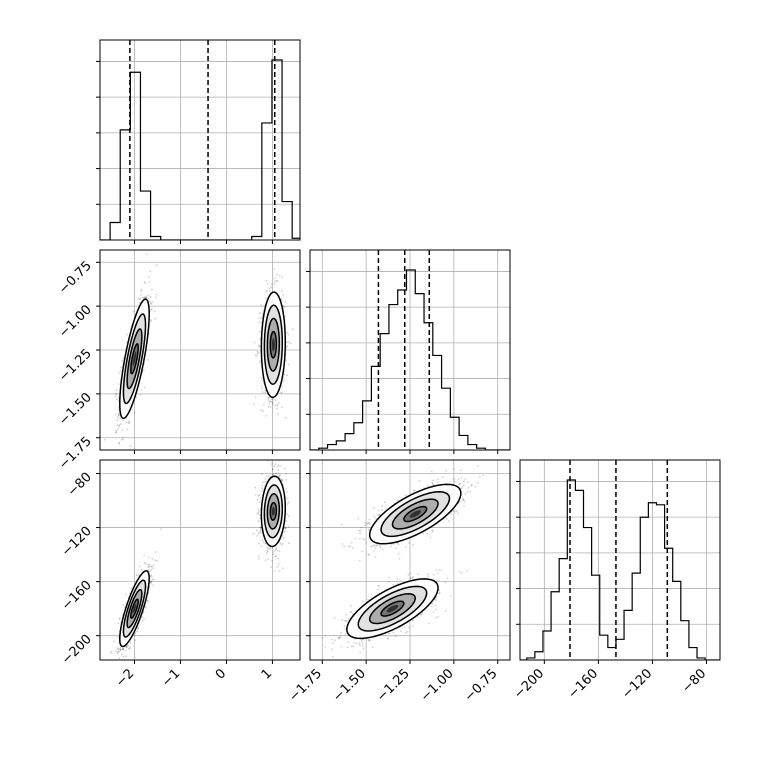 The image size is (760, 760). What do you see at coordinates (481, 685) in the screenshot?
I see `x-tick-label: −0.75` at bounding box center [481, 685].